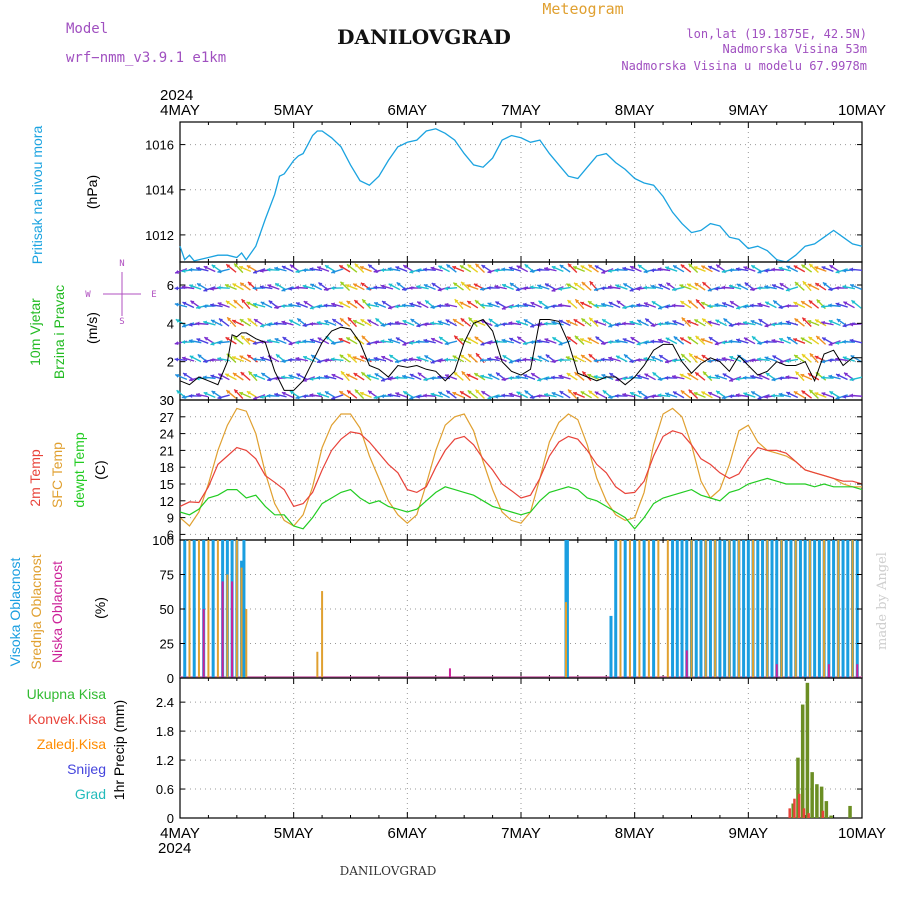  What do you see at coordinates (520, 354) in the screenshot?
I see `wind-speed-line` at bounding box center [520, 354].